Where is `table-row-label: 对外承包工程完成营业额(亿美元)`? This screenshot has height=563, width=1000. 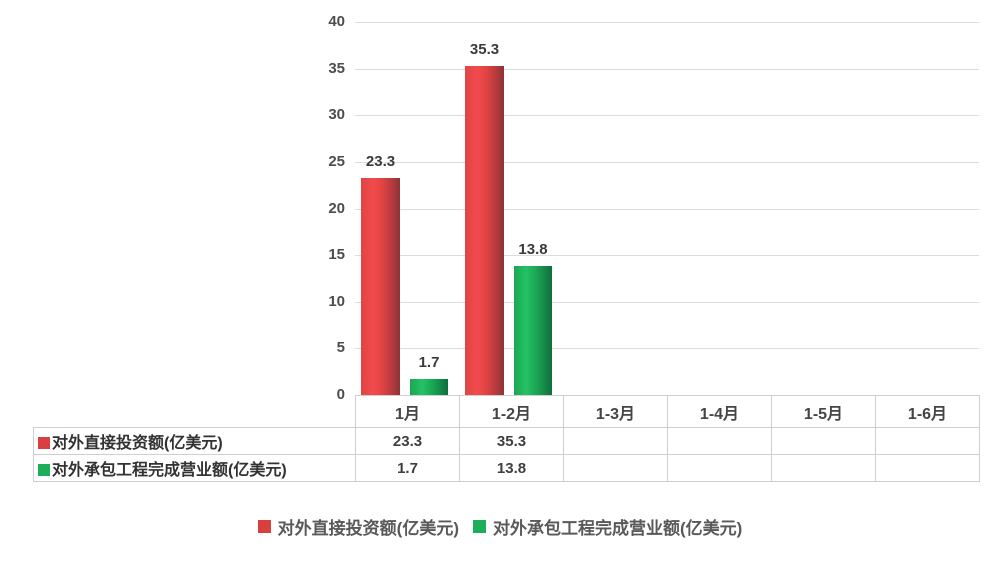
table-row-label: 对外承包工程完成营业额(亿美元) is located at coordinates (194, 468).